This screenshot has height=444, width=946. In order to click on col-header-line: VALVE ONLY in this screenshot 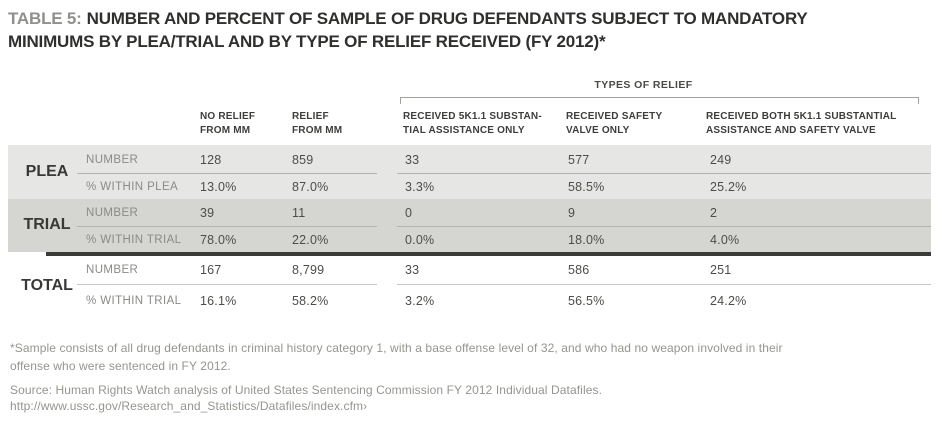, I will do `click(598, 130)`.